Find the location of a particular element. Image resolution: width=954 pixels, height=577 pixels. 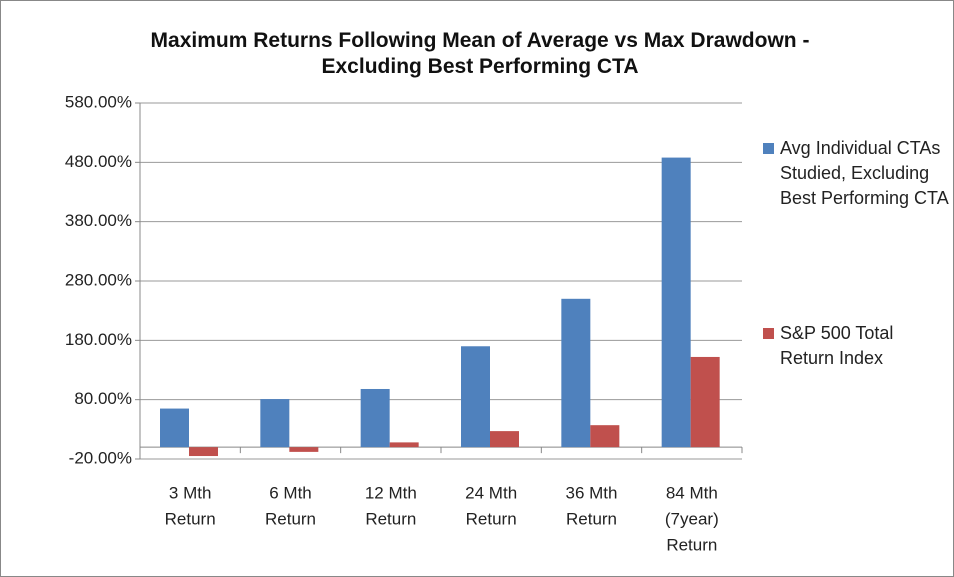

y-tick-label: 580.00% is located at coordinates (98, 101).